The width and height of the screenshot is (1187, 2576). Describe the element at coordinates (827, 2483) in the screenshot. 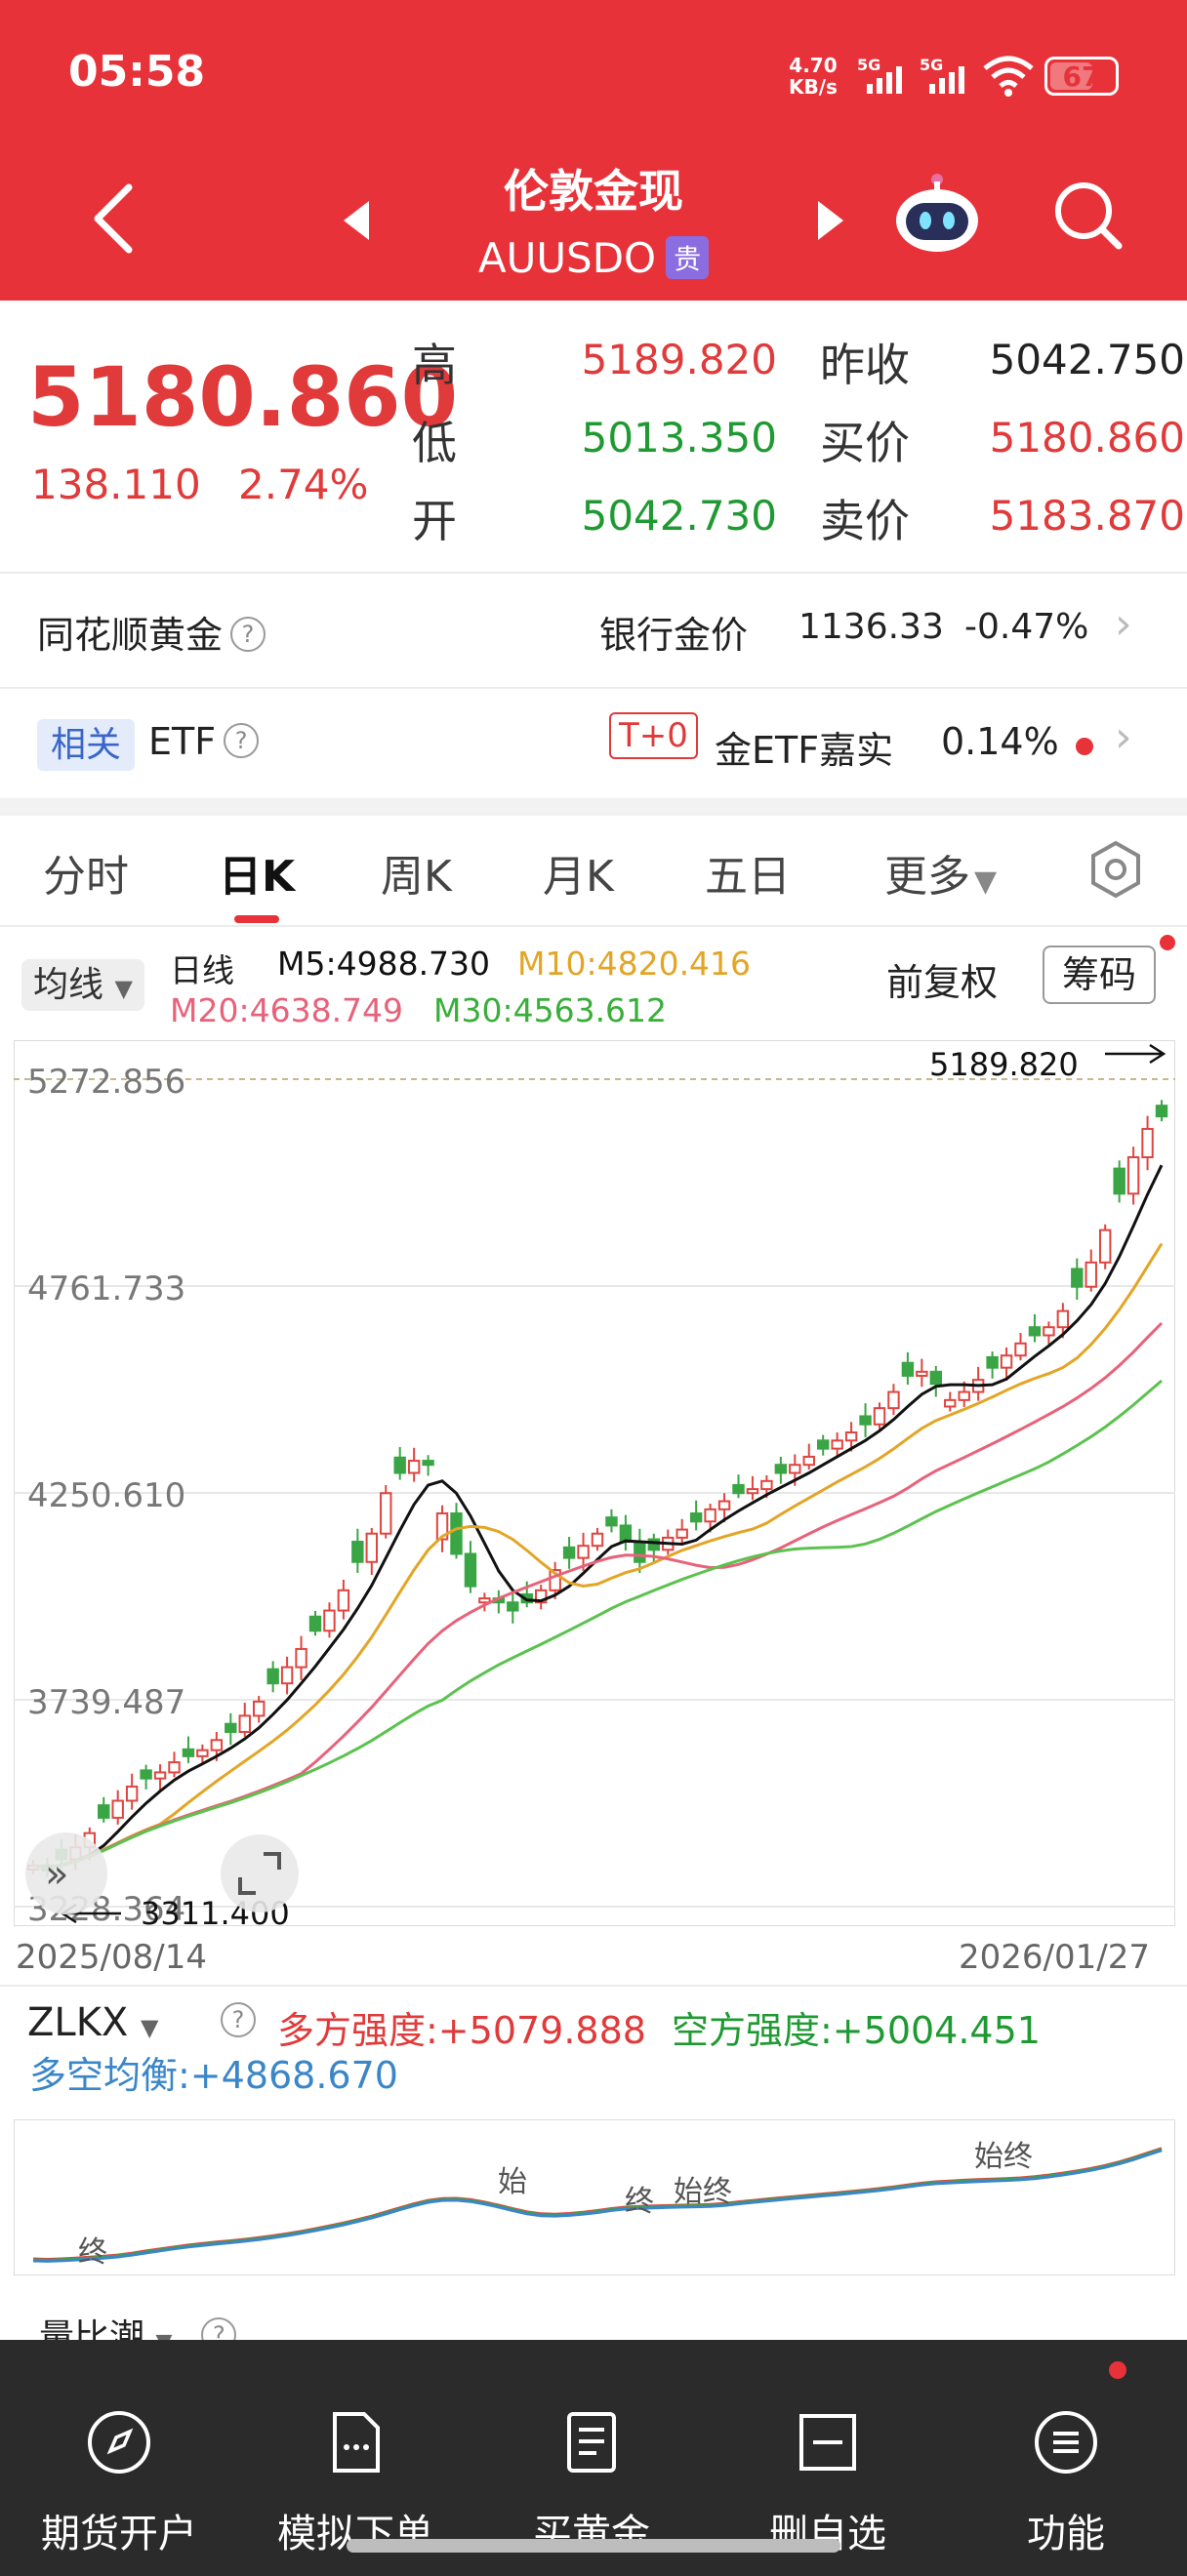

I see `nav-remove-watchlist: 删自选` at that location.